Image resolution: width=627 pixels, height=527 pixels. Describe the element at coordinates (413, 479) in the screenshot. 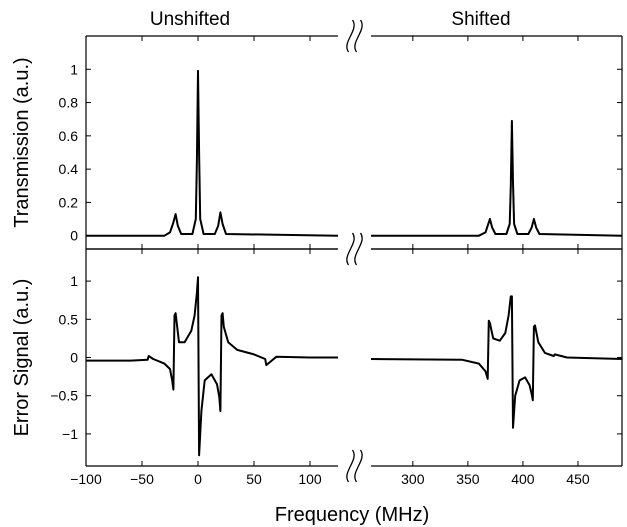

I see `x-tick-label: 300` at that location.